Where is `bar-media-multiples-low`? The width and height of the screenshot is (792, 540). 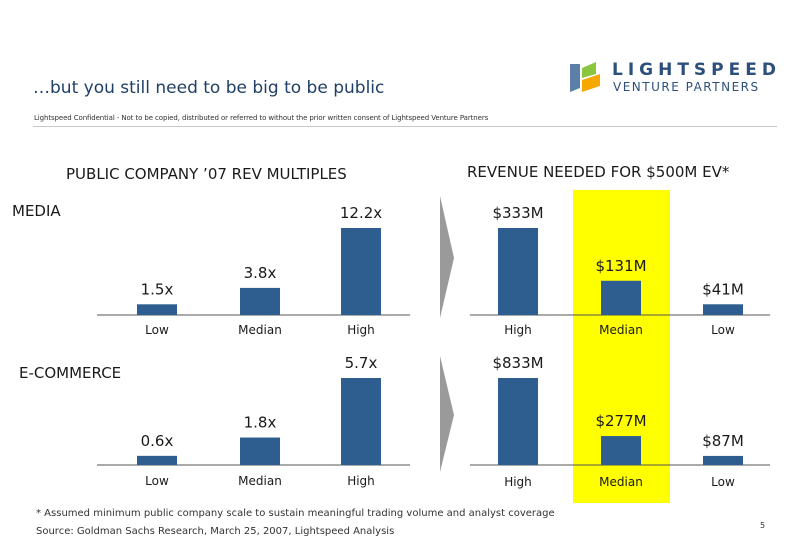
bar-media-multiples-low is located at coordinates (157, 309).